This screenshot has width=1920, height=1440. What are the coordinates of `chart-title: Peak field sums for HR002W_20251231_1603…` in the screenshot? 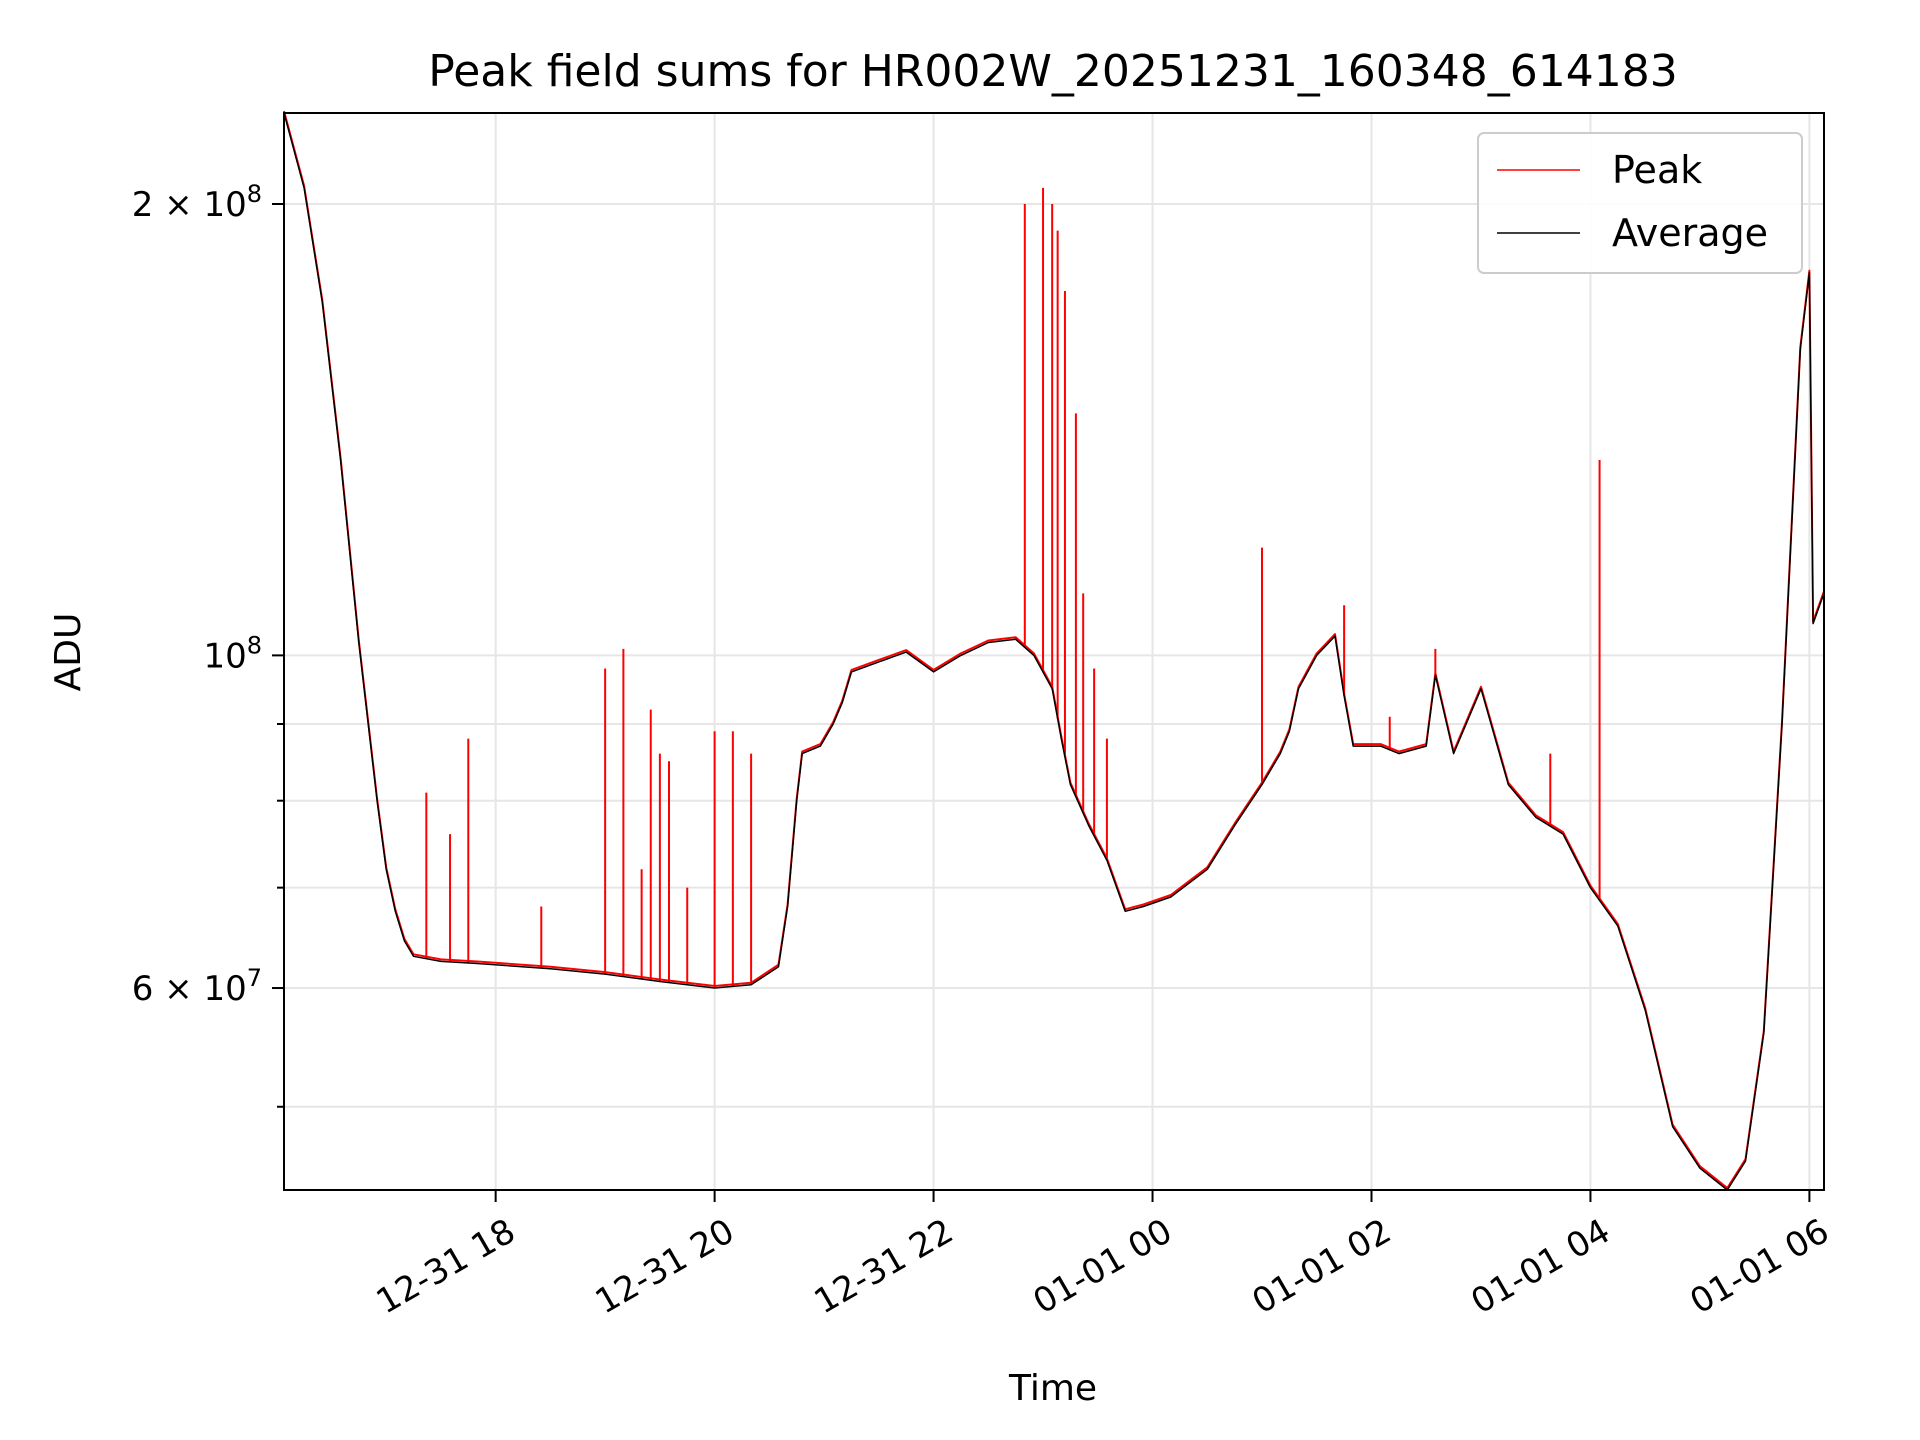 It's located at (1053, 71).